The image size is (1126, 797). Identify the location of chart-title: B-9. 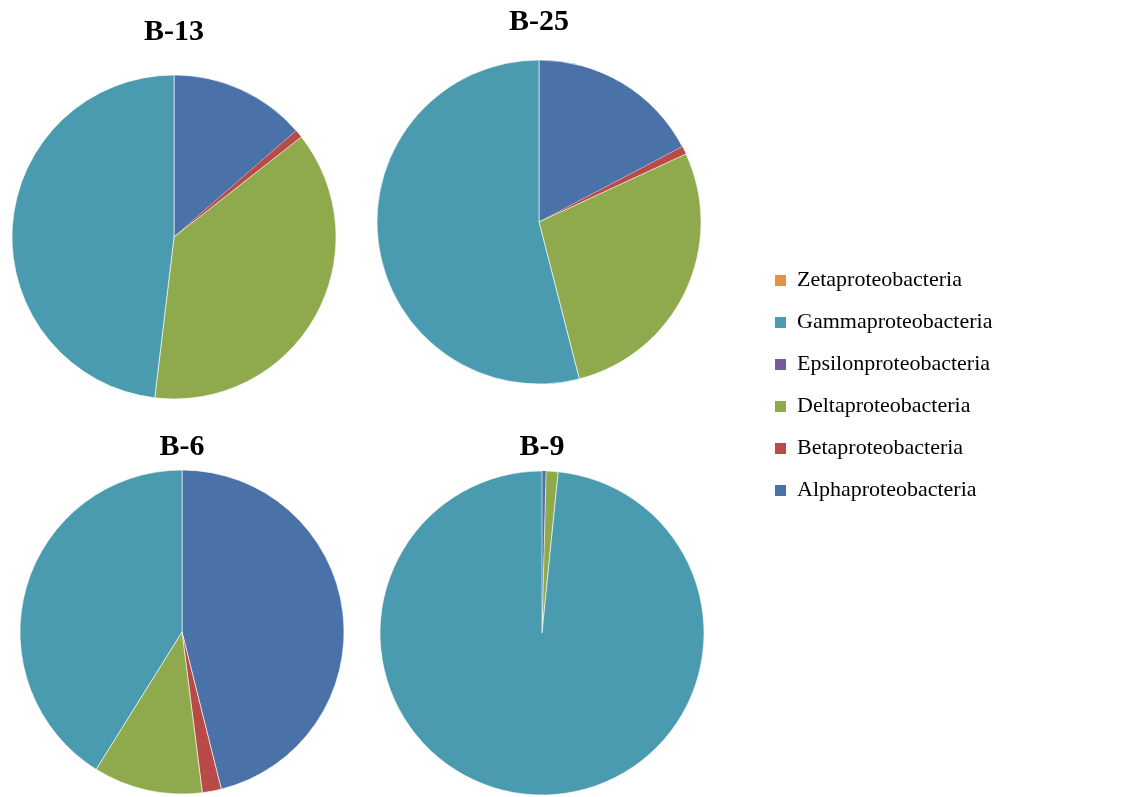
(542, 444).